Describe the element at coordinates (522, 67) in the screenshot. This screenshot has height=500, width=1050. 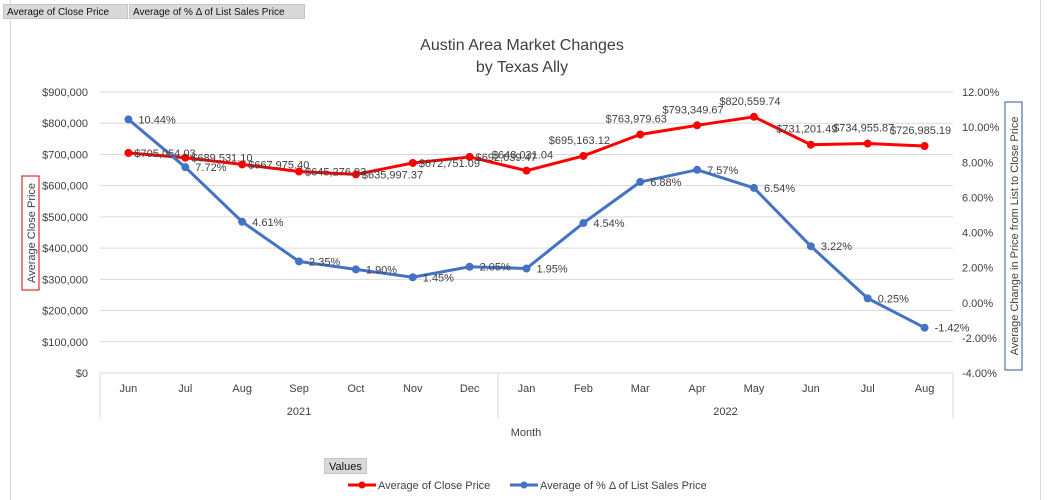
I see `chart-subtitle: by Texas Ally` at that location.